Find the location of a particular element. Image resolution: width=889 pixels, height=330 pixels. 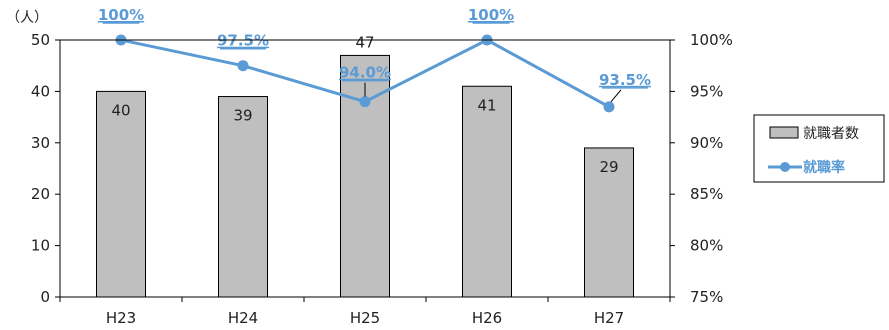

x-tick-label: H27 is located at coordinates (609, 318).